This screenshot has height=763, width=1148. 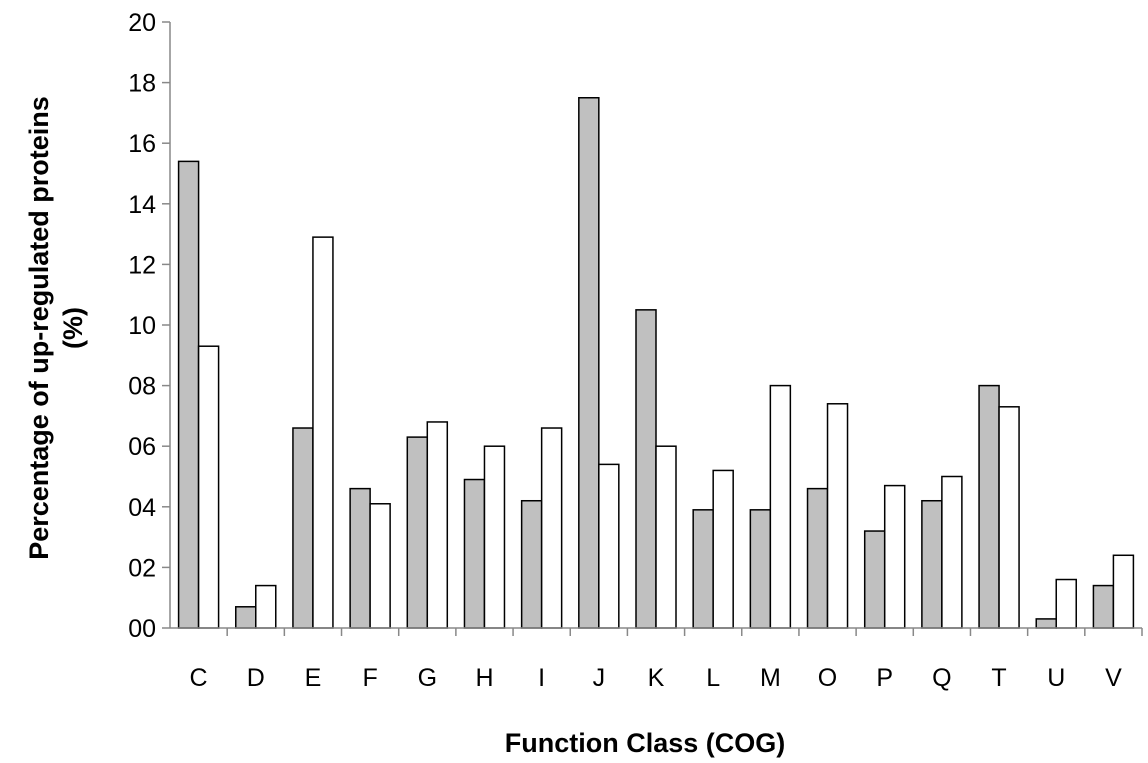 What do you see at coordinates (703, 569) in the screenshot?
I see `bar-L-series1` at bounding box center [703, 569].